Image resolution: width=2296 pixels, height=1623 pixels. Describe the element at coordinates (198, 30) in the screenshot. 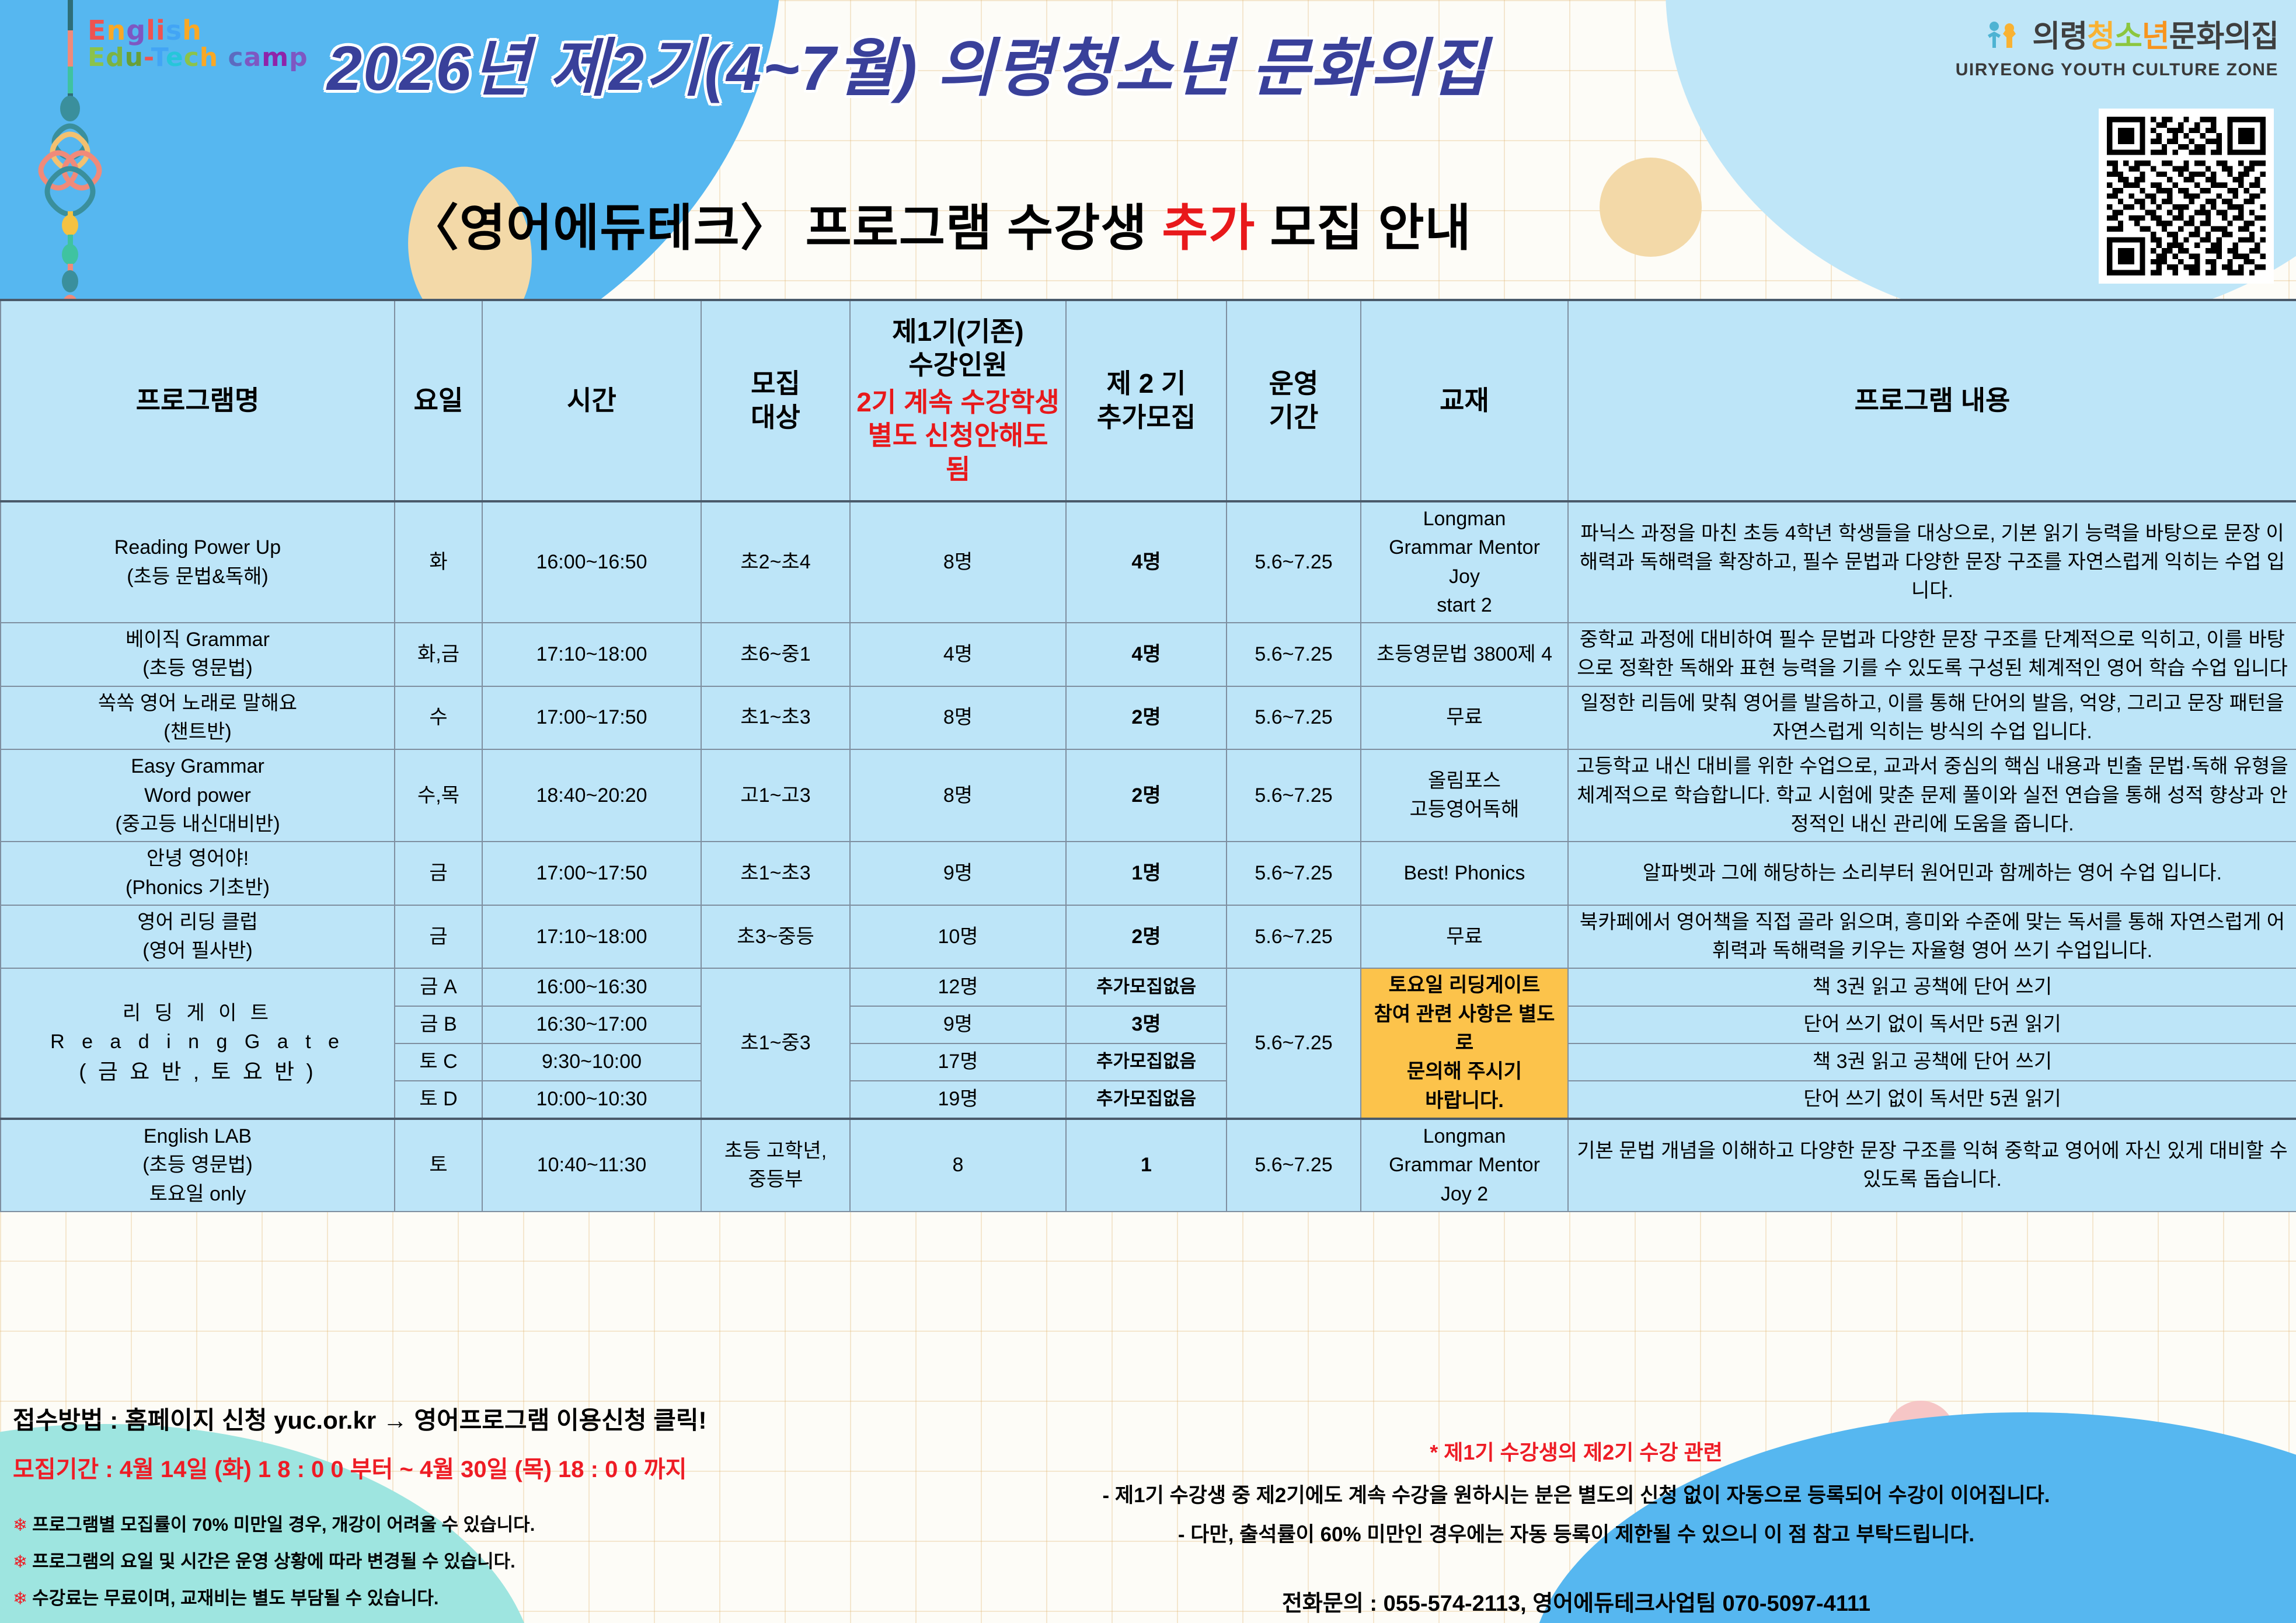

I see `camp-logo-line1: English` at that location.